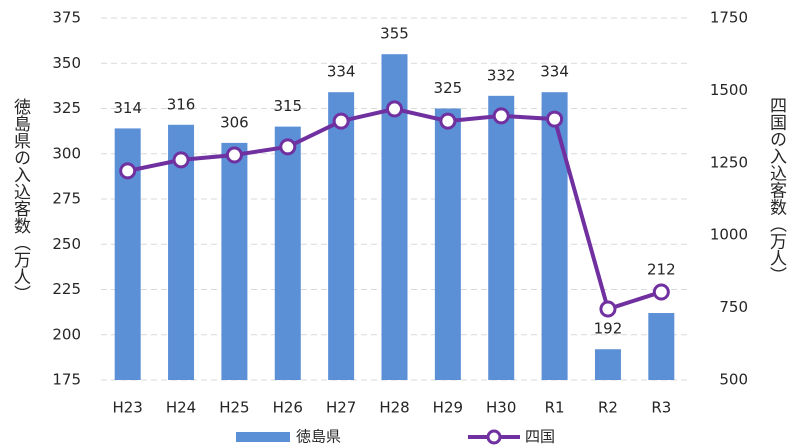 This screenshot has width=795, height=448. What do you see at coordinates (555, 408) in the screenshot?
I see `x-tick-label: R1` at bounding box center [555, 408].